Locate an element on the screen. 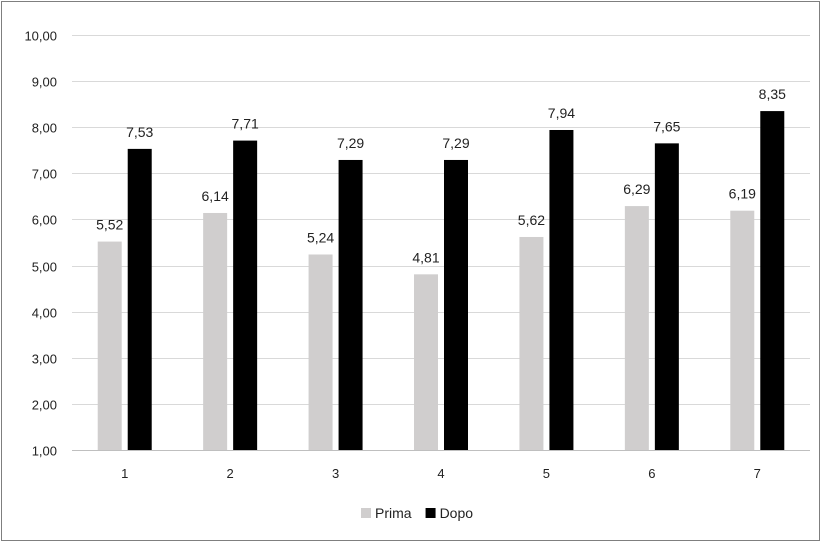 This screenshot has height=542, width=821. y-tick-label: 3,00 is located at coordinates (44, 359).